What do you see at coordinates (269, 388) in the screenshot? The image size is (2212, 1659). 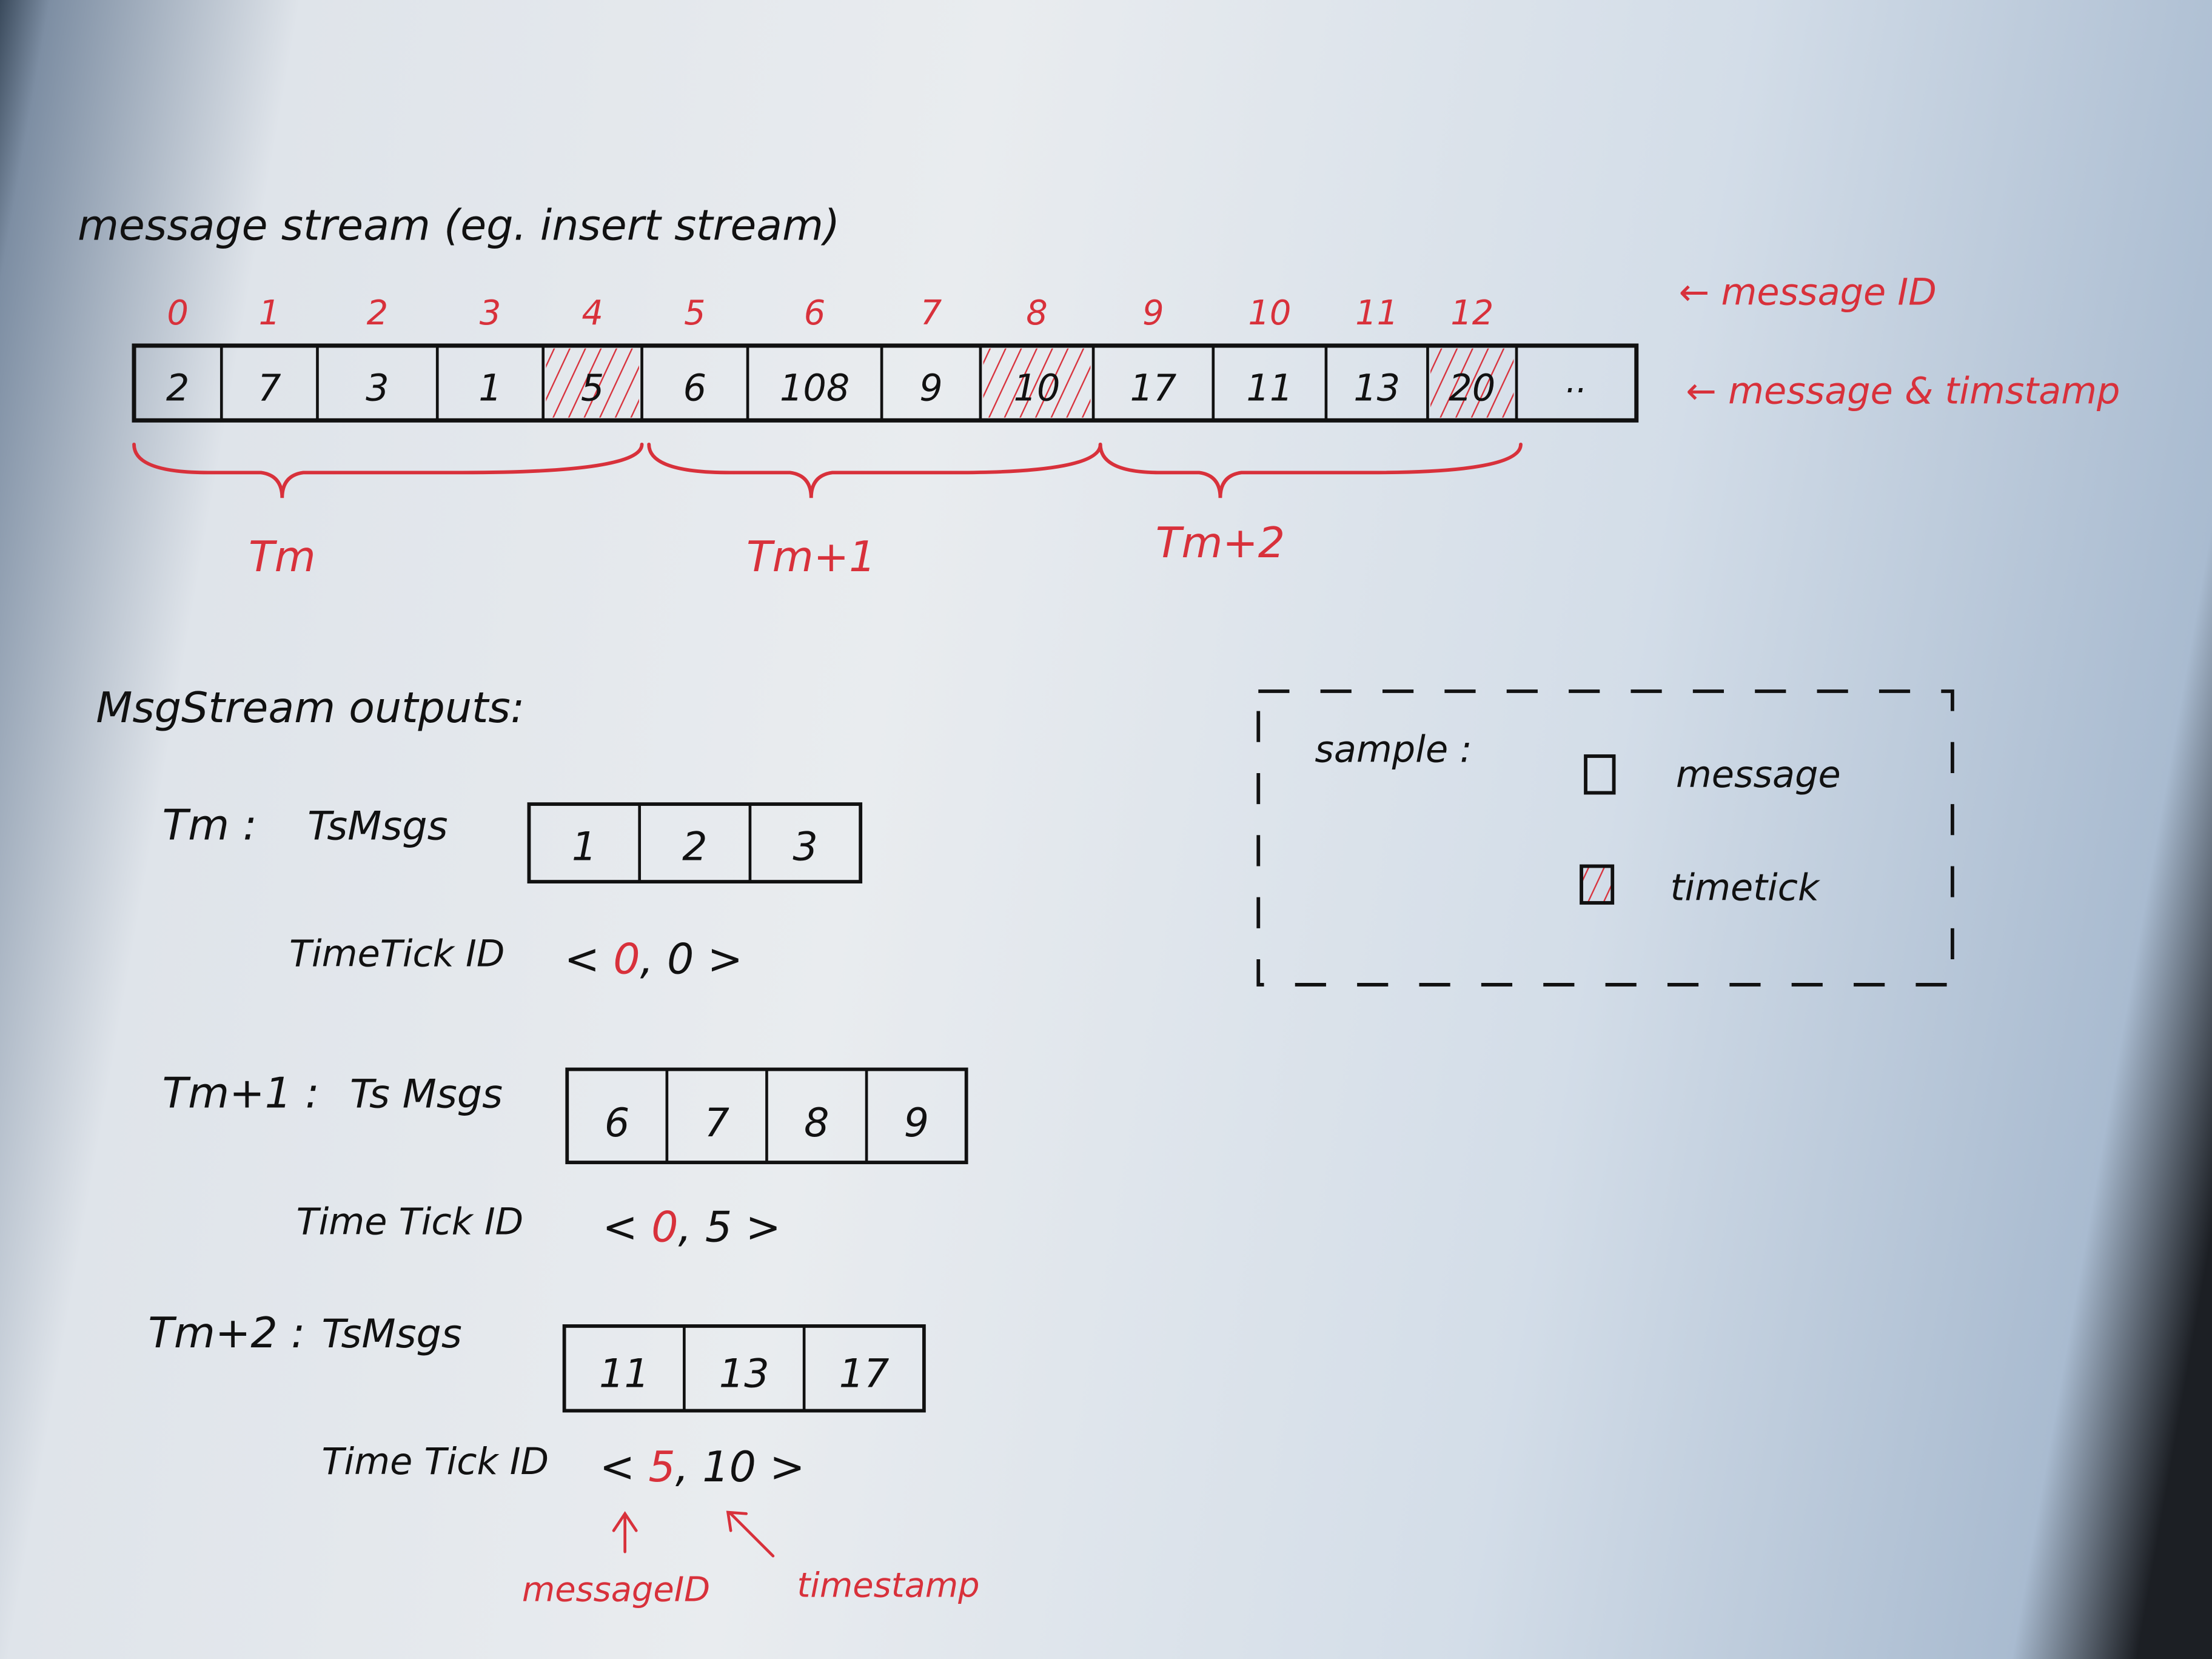 I see `message-timestamp: 7` at bounding box center [269, 388].